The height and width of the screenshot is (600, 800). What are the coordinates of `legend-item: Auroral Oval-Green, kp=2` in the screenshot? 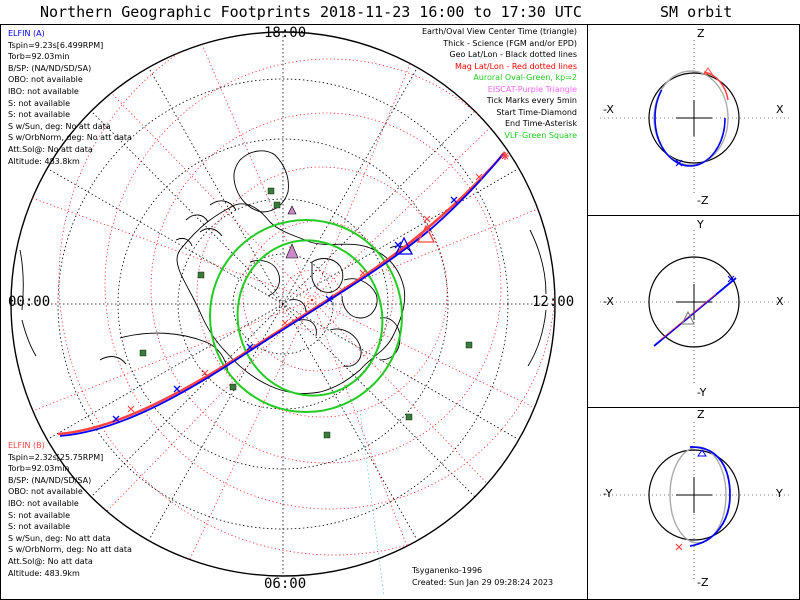 It's located at (525, 77).